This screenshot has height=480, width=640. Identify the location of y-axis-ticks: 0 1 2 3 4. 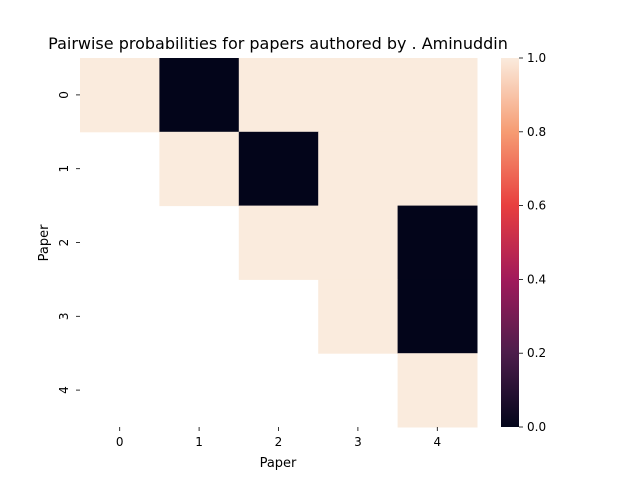
(68, 242).